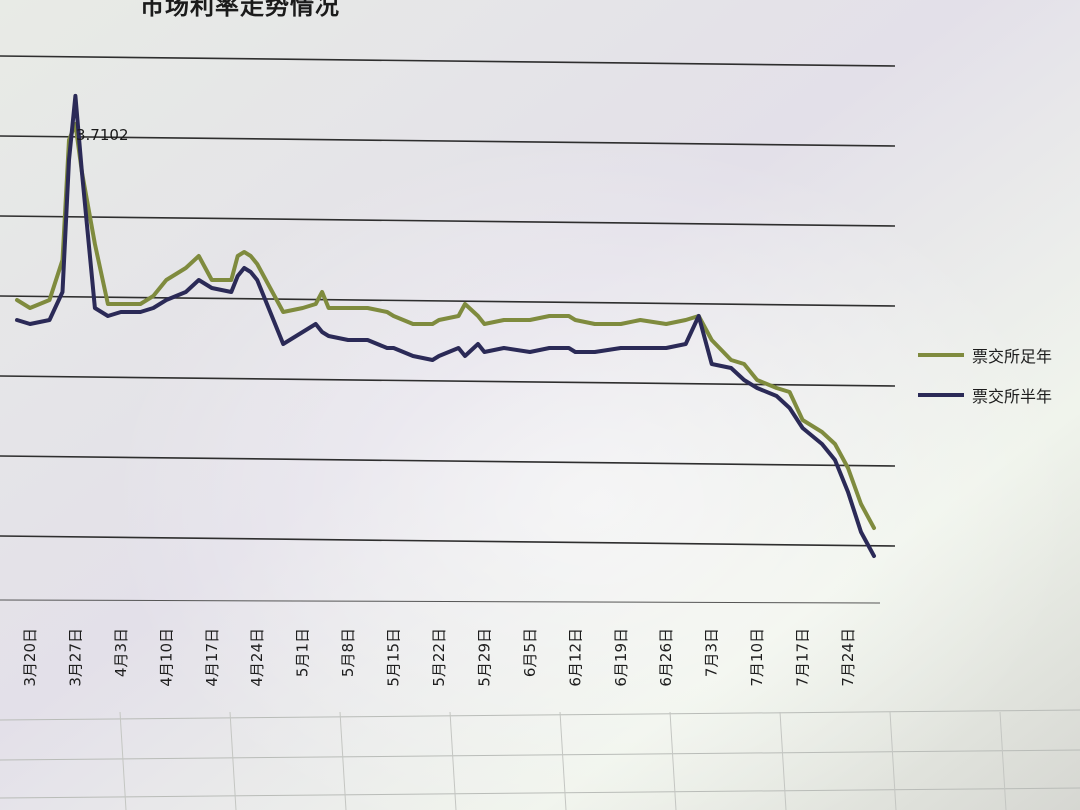 The height and width of the screenshot is (810, 1080). What do you see at coordinates (166, 657) in the screenshot?
I see `x-tick-label: 4月10日` at bounding box center [166, 657].